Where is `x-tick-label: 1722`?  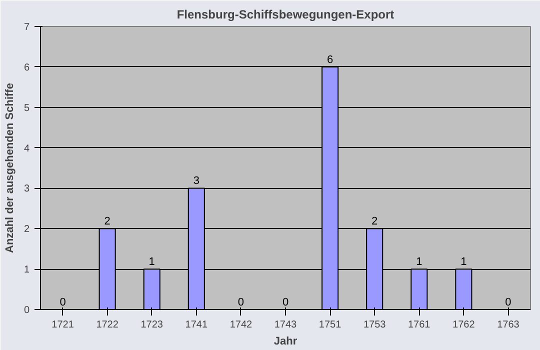
x-tick-label: 1722 is located at coordinates (107, 325).